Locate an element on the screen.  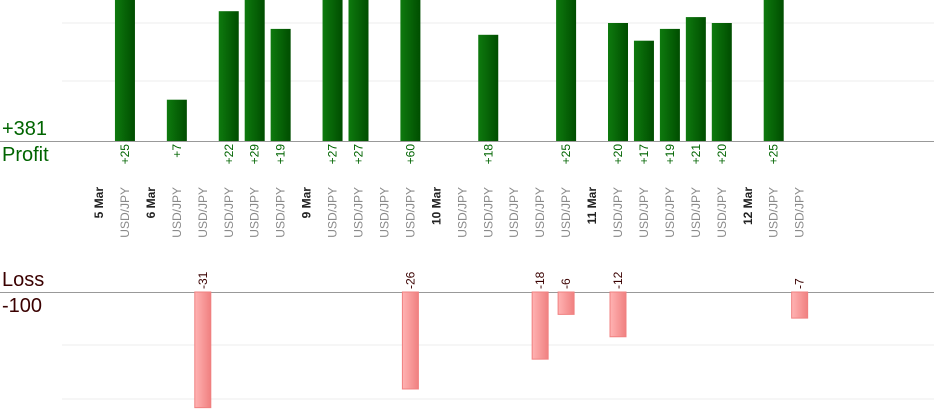
profit-label: Profit is located at coordinates (25, 155).